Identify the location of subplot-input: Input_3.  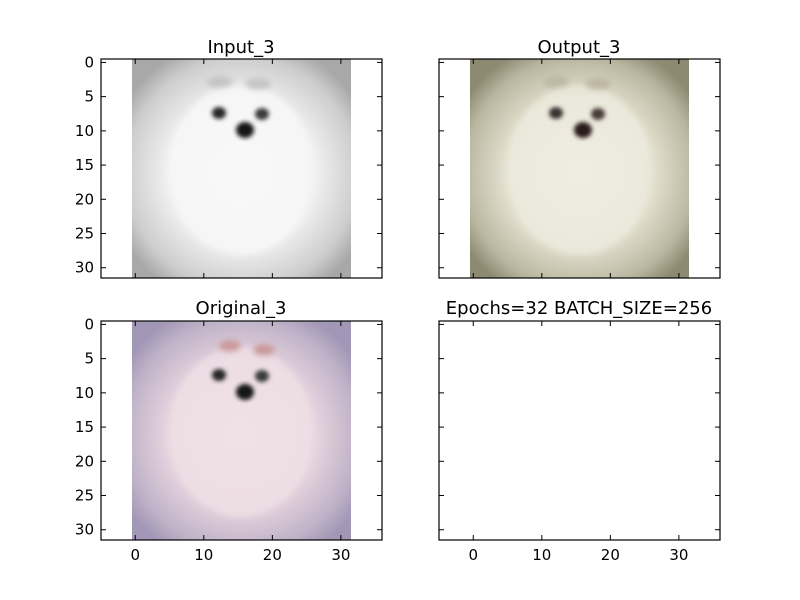
(241, 158).